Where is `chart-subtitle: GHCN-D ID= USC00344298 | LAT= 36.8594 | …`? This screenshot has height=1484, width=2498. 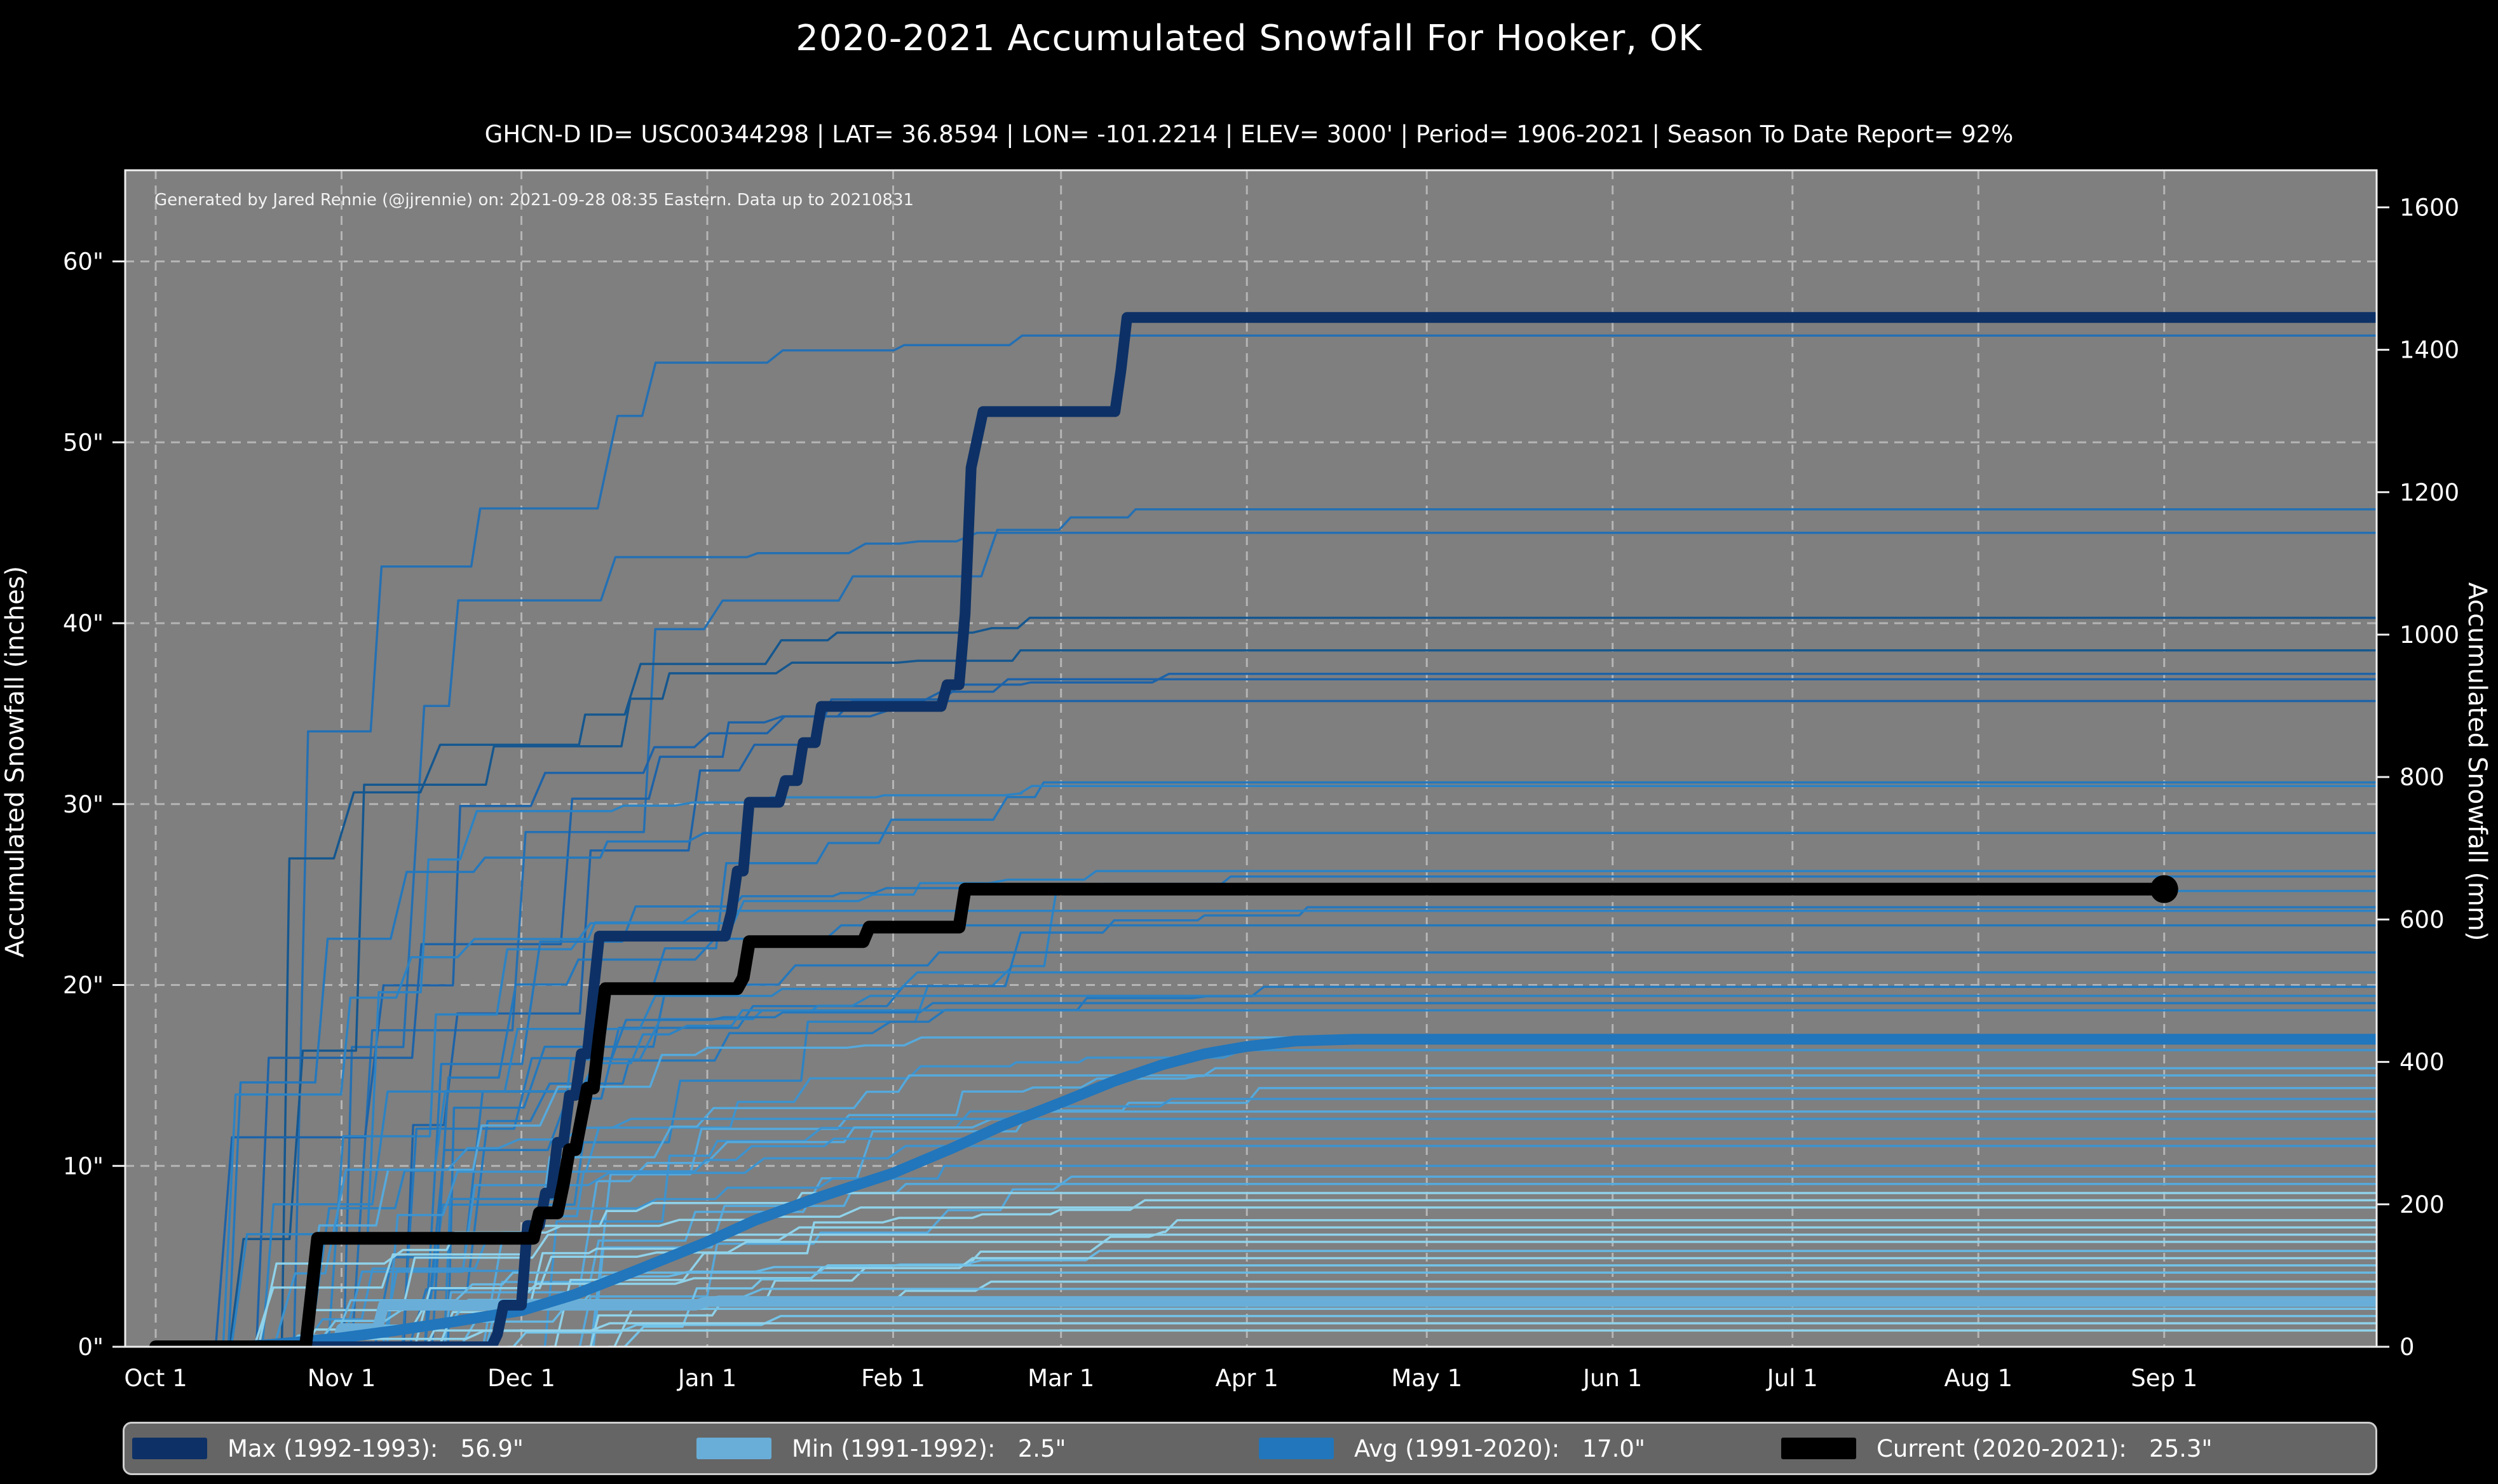
chart-subtitle: GHCN-D ID= USC00344298 | LAT= 36.8594 | … is located at coordinates (1249, 134).